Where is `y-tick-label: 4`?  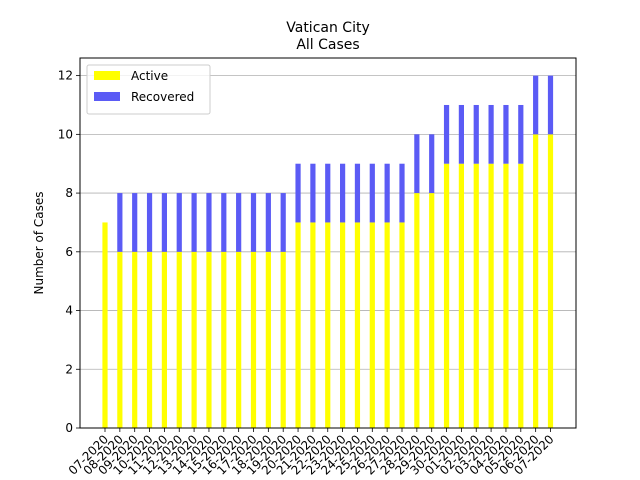 y-tick-label: 4 is located at coordinates (69, 311).